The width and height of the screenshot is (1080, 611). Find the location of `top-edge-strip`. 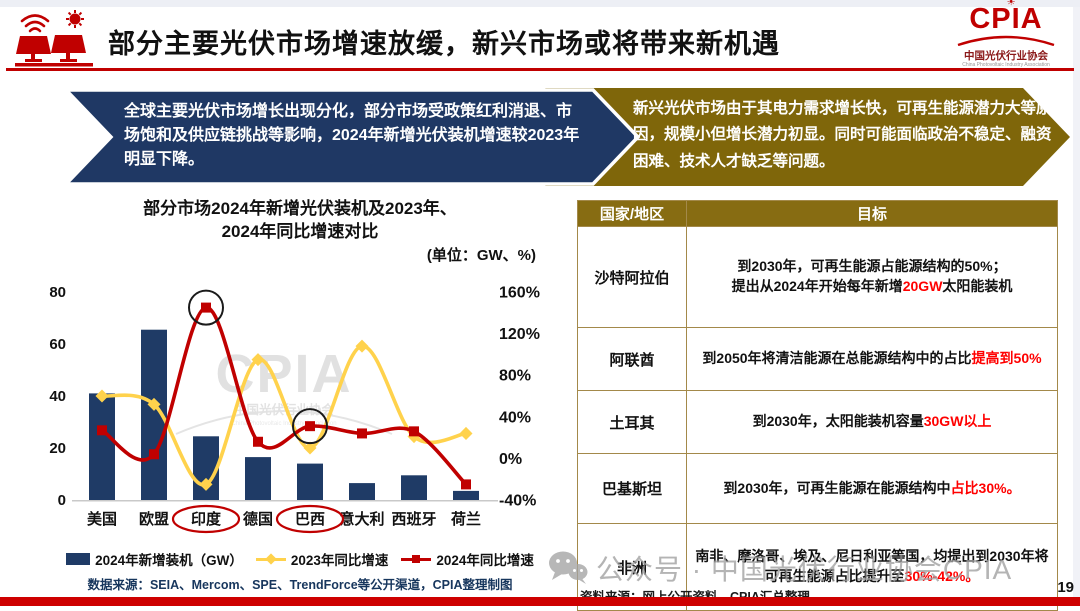

top-edge-strip is located at coordinates (540, 3).